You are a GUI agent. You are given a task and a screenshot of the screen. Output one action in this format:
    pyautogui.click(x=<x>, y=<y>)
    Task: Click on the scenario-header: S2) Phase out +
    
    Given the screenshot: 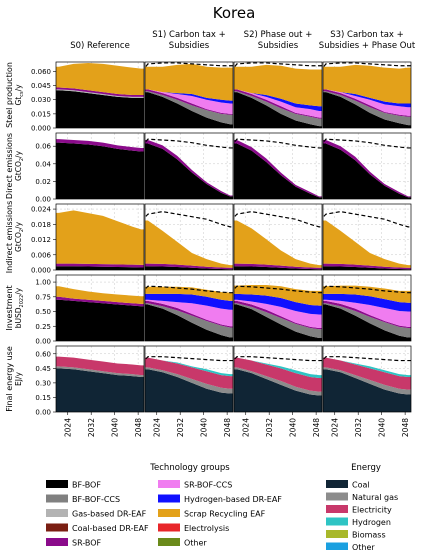 What is the action you would take?
    pyautogui.click(x=278, y=35)
    